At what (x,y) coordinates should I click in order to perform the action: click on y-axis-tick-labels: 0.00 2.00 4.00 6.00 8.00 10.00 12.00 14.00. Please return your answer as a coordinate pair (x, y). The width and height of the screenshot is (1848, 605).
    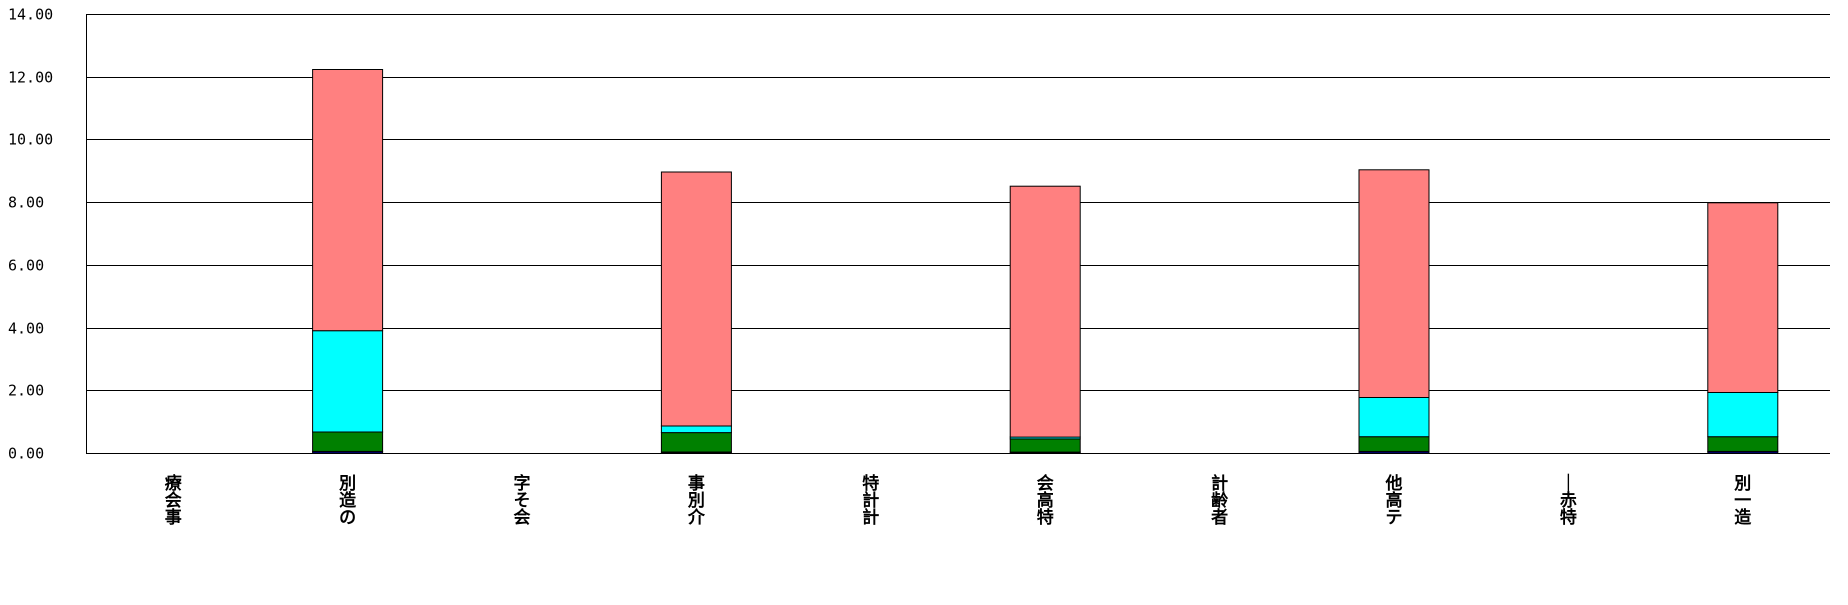
    Looking at the image, I should click on (30, 234).